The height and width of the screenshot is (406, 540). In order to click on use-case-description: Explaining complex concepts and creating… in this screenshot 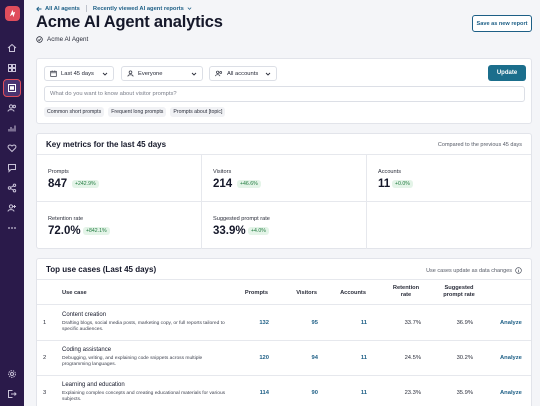, I will do `click(144, 396)`.